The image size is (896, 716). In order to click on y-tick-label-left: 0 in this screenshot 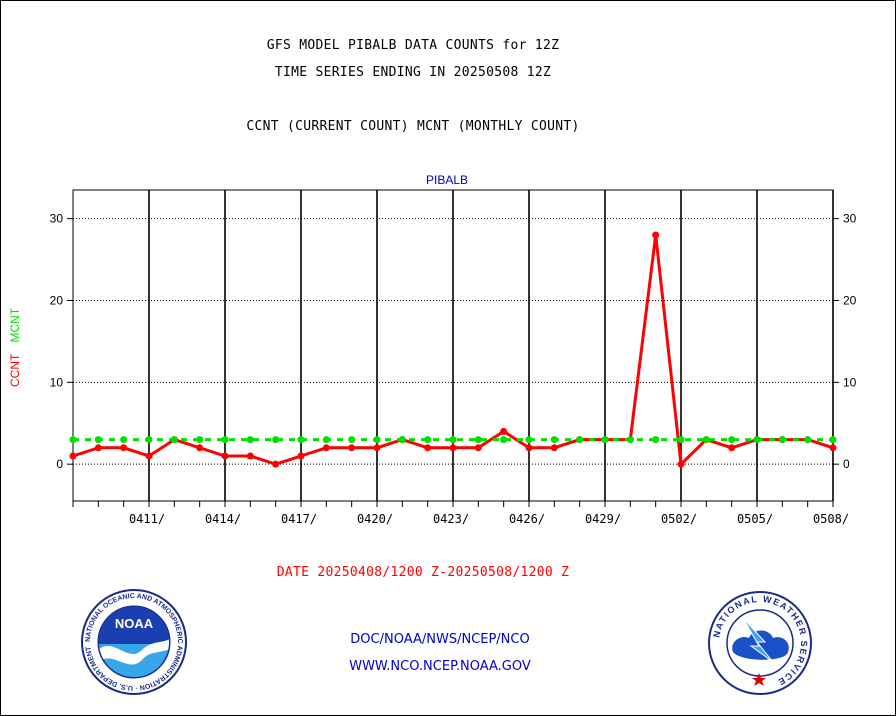, I will do `click(59, 464)`.